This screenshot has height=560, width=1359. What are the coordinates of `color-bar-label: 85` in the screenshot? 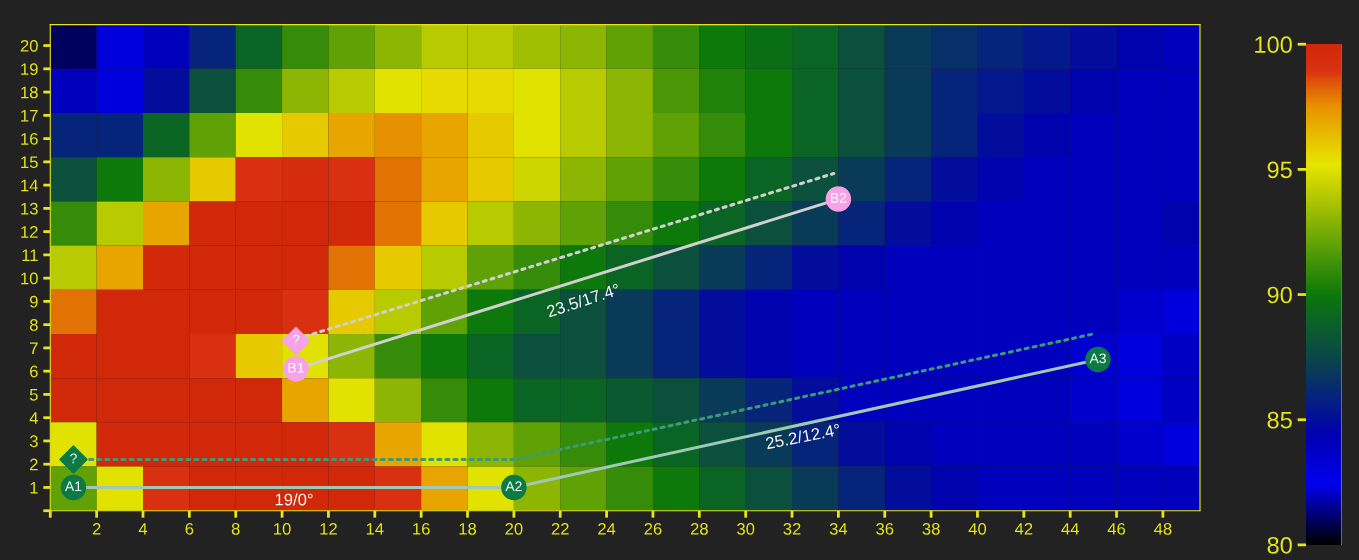 It's located at (1279, 420).